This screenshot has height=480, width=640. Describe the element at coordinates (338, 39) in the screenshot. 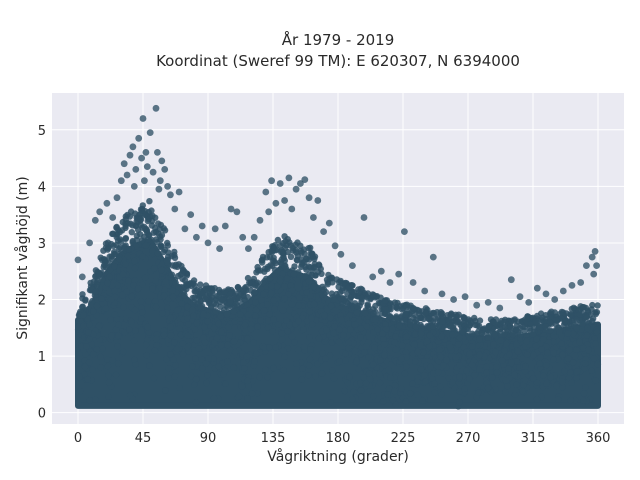

I see `chart-title-line-1: År 1979 - 2019` at that location.